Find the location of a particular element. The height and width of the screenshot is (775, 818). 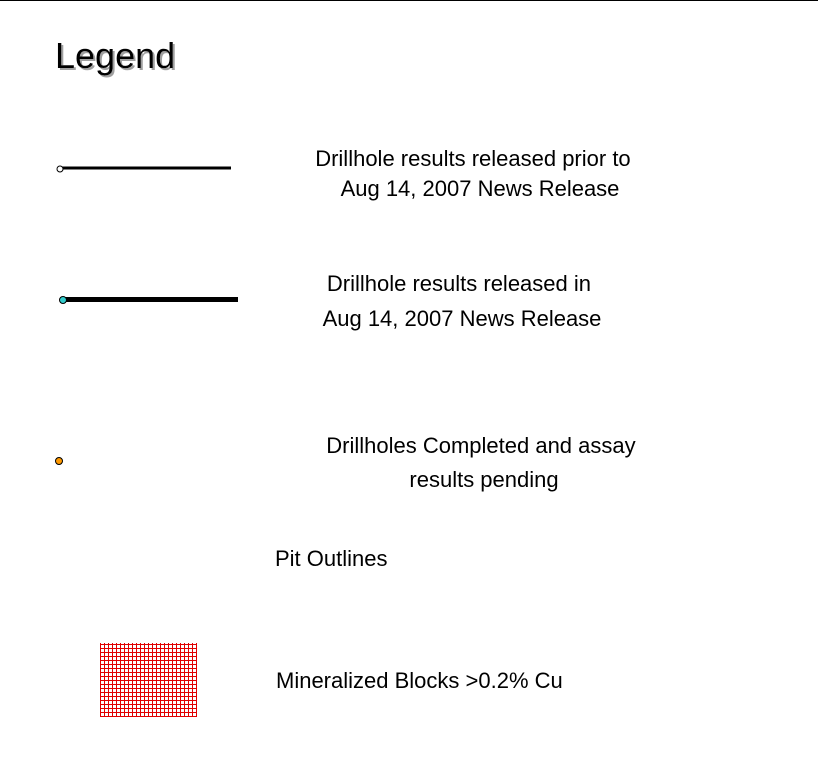

dot-symbol is located at coordinates (59, 461).